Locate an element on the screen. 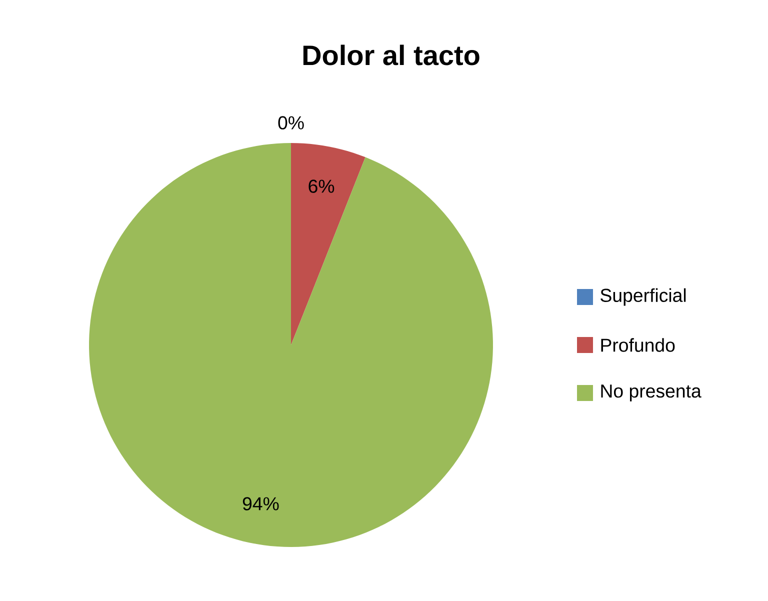 This screenshot has height=601, width=768. legend-label: Profundo is located at coordinates (638, 345).